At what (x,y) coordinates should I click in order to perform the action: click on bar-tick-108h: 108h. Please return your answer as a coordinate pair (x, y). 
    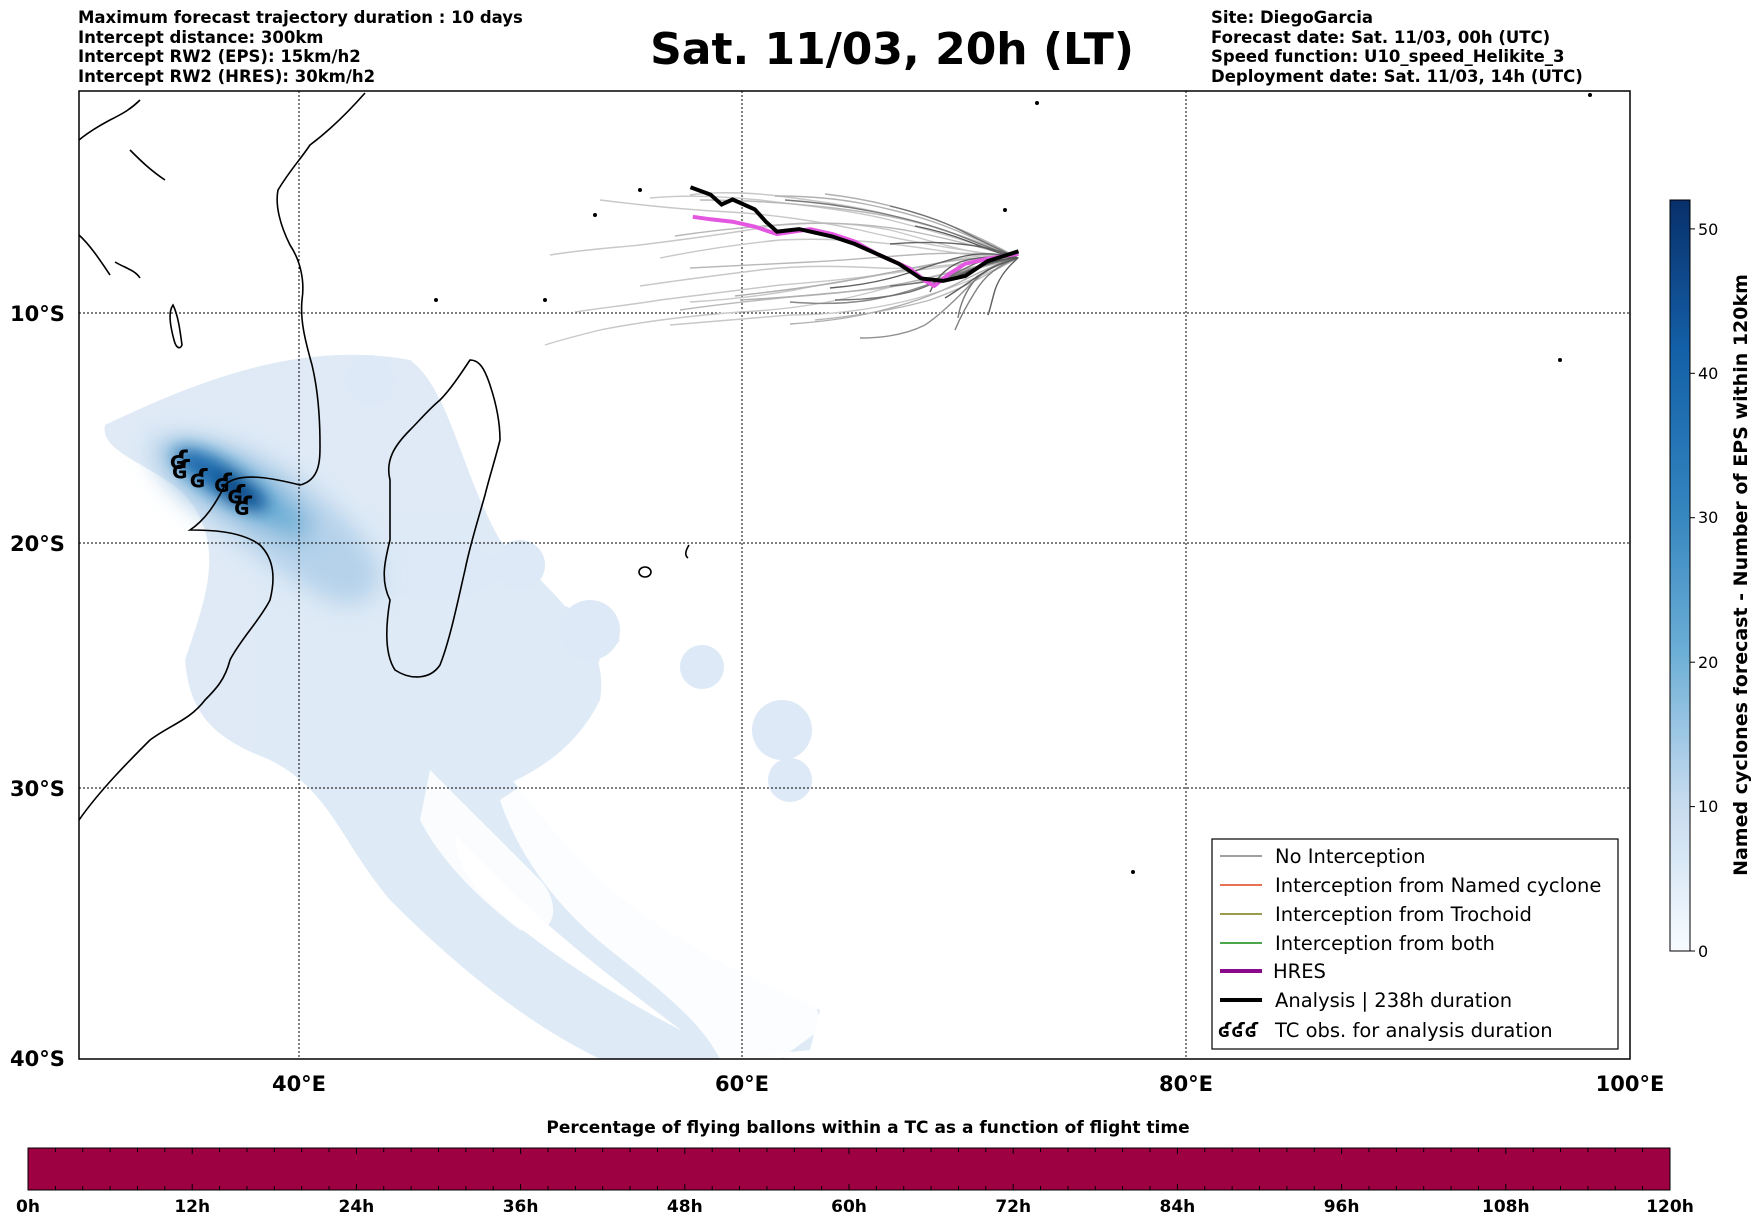
    Looking at the image, I should click on (1506, 1207).